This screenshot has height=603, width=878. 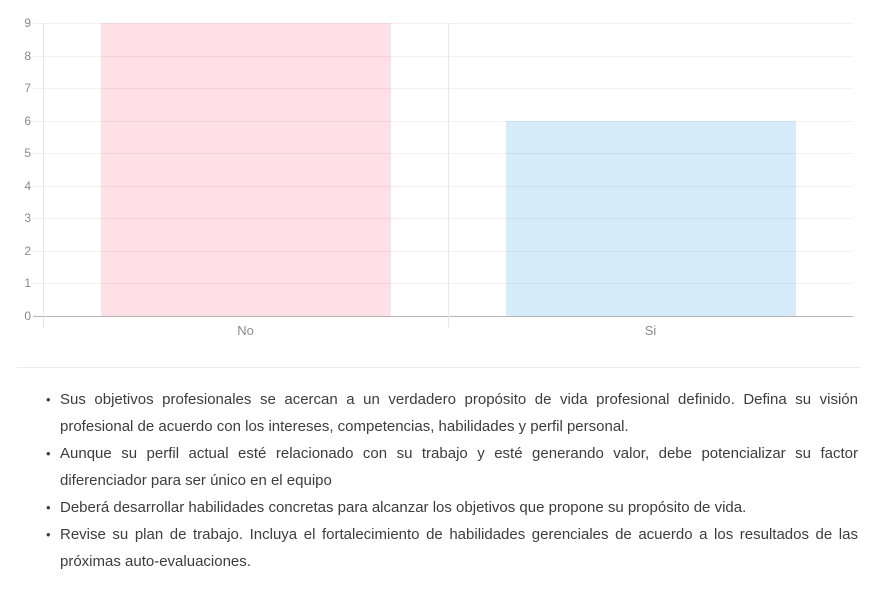 I want to click on y-tick-label: 9, so click(x=27, y=23).